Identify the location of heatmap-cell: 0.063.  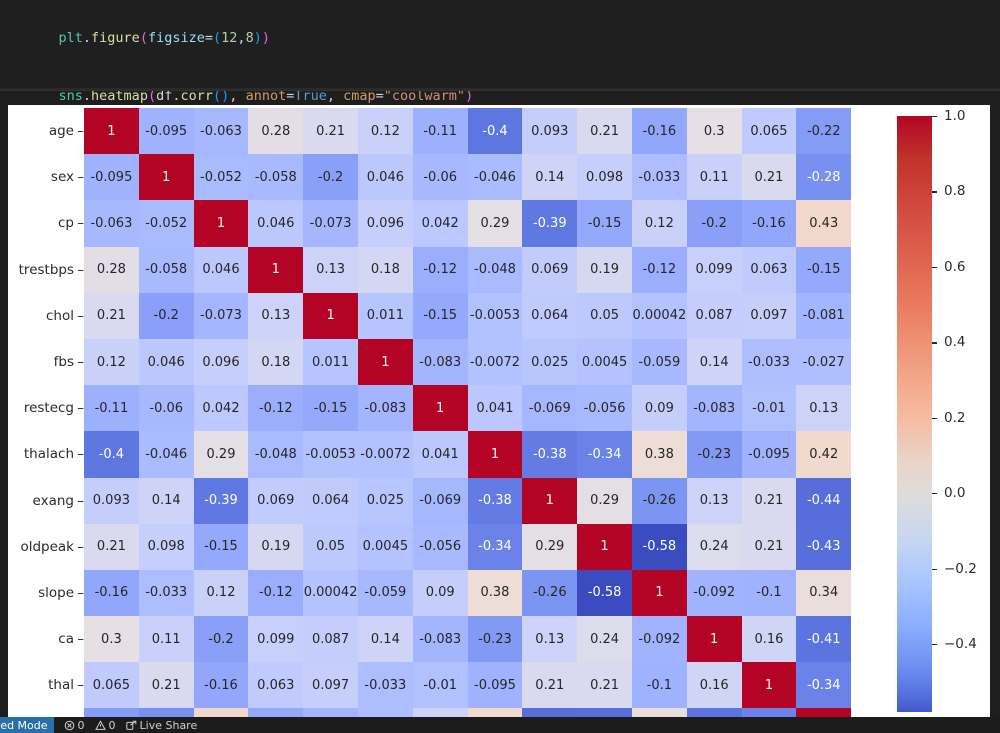
(769, 269).